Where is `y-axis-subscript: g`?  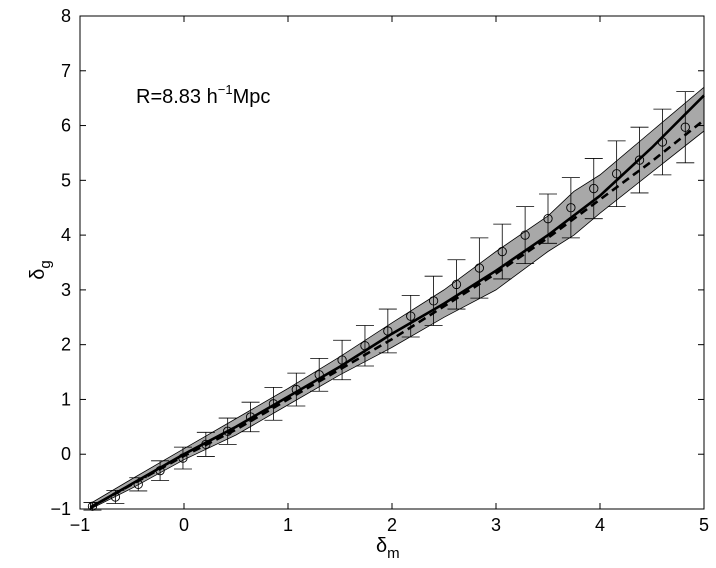
y-axis-subscript: g is located at coordinates (45, 264).